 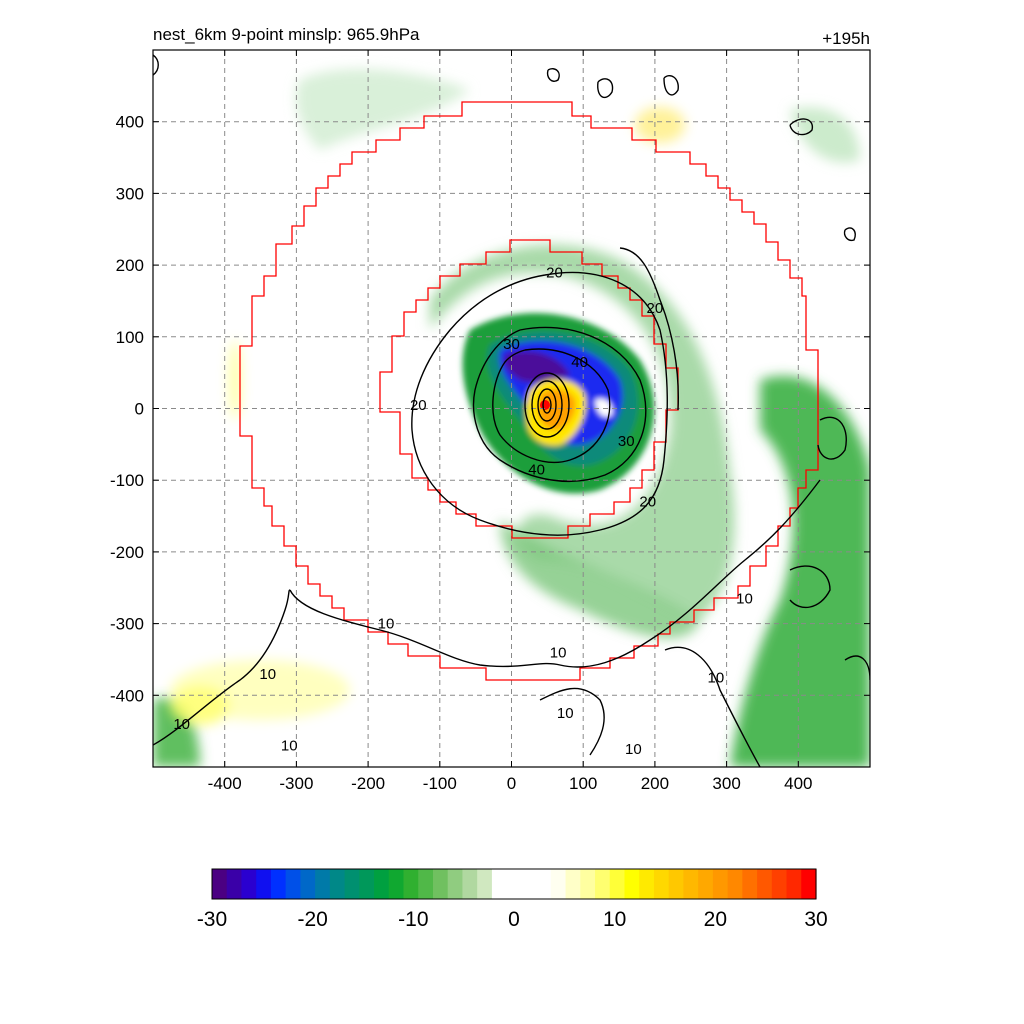 I want to click on y-axis-labels: 400 300 200 100 0 -100 -200 -300 -400, so click(x=127, y=409).